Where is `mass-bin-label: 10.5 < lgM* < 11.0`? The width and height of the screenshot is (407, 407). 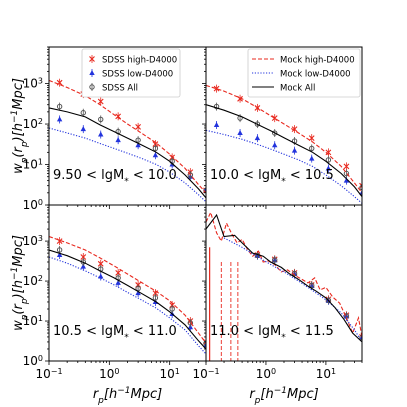
mass-bin-label: 10.5 < lgM* < 11.0 is located at coordinates (115, 333).